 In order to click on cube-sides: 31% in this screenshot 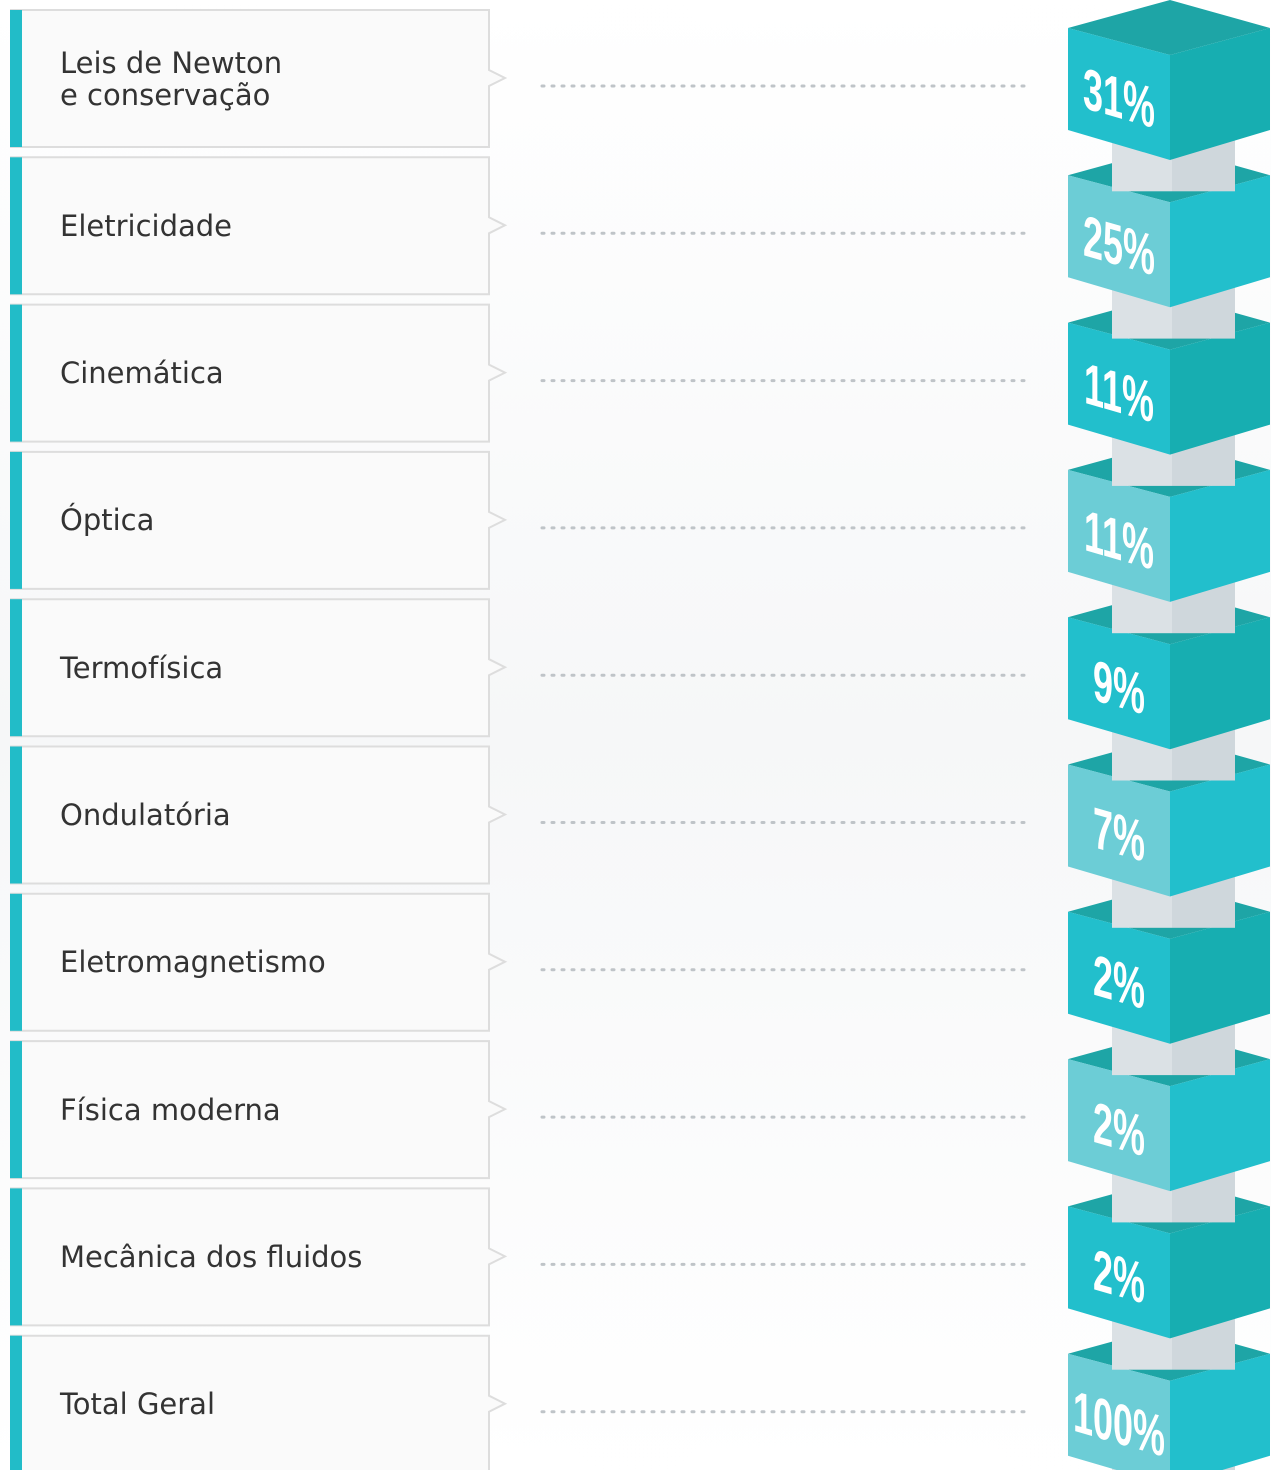, I will do `click(1169, 94)`.